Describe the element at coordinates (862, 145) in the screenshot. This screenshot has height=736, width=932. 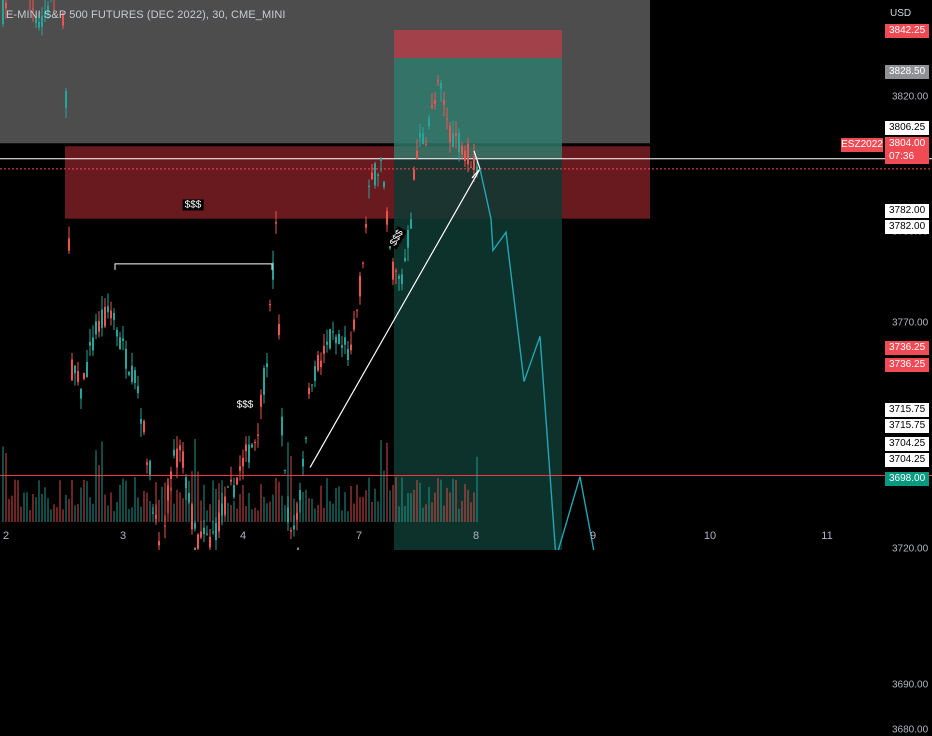
I see `symbol-badge: ESZ2022` at that location.